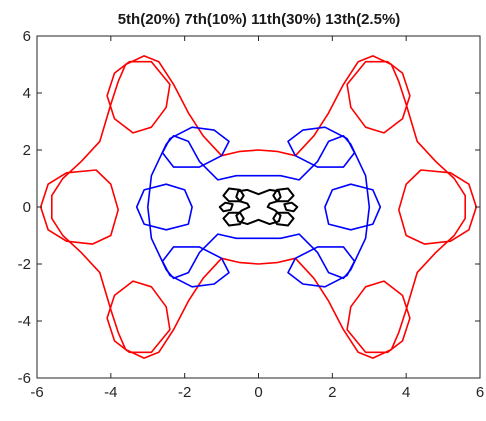  What do you see at coordinates (24, 264) in the screenshot?
I see `y-tick-label: -2` at bounding box center [24, 264].